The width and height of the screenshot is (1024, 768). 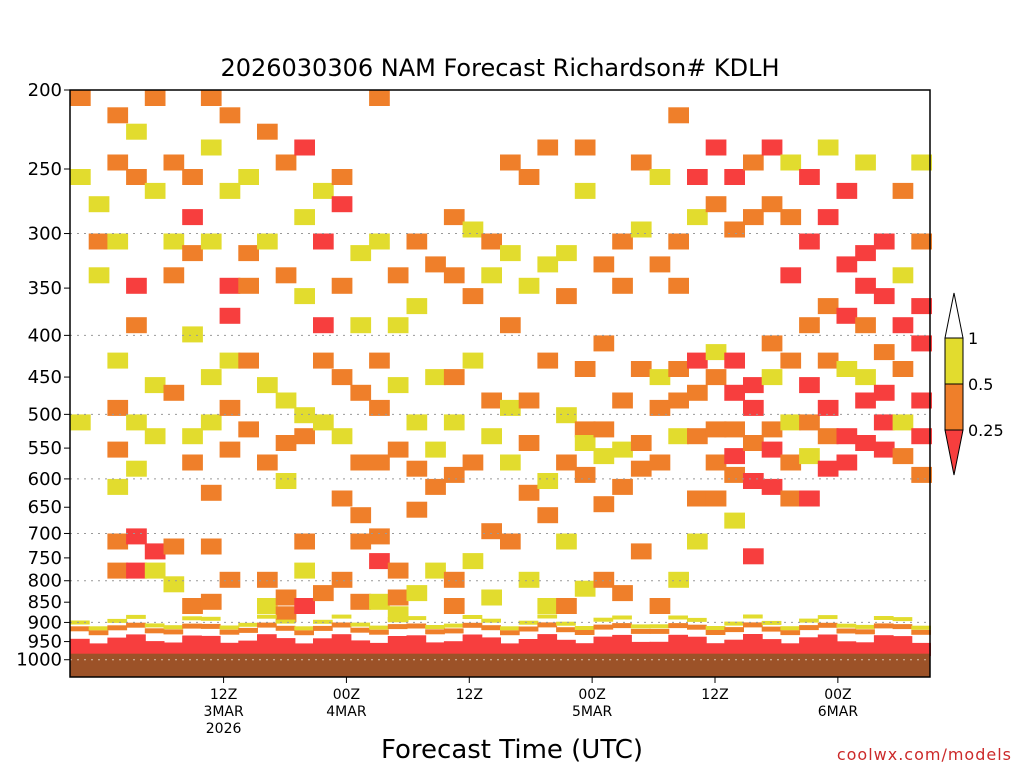 What do you see at coordinates (45, 169) in the screenshot?
I see `y-tick-label: 250` at bounding box center [45, 169].